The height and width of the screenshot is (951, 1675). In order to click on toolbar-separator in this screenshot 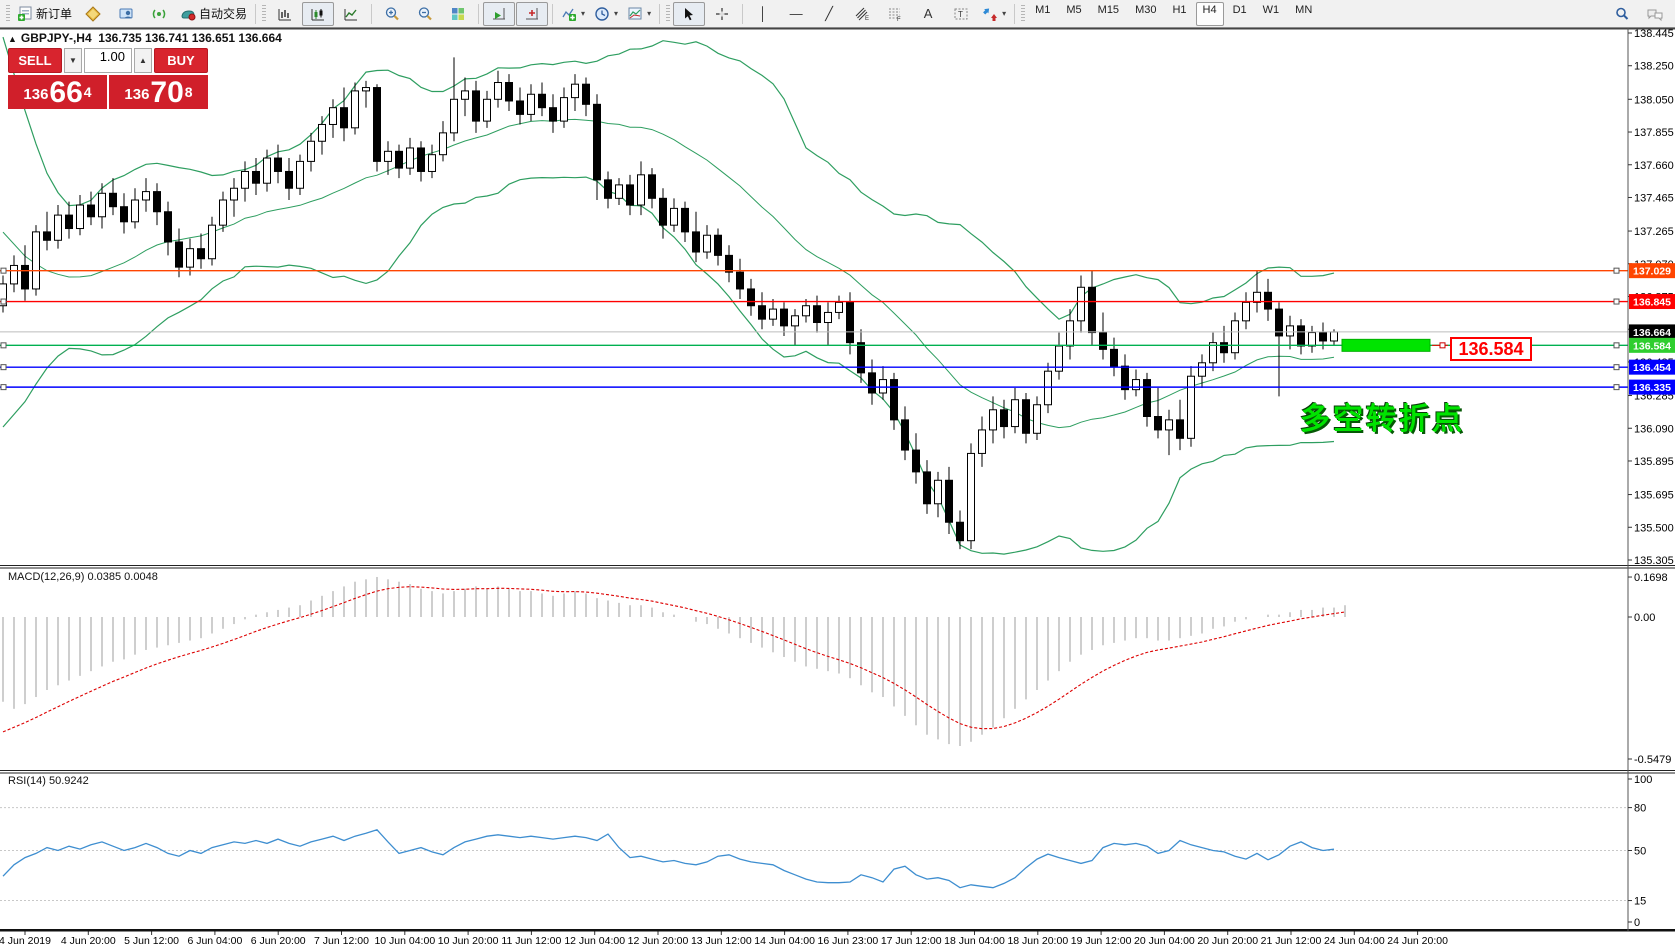, I will do `click(256, 13)`.